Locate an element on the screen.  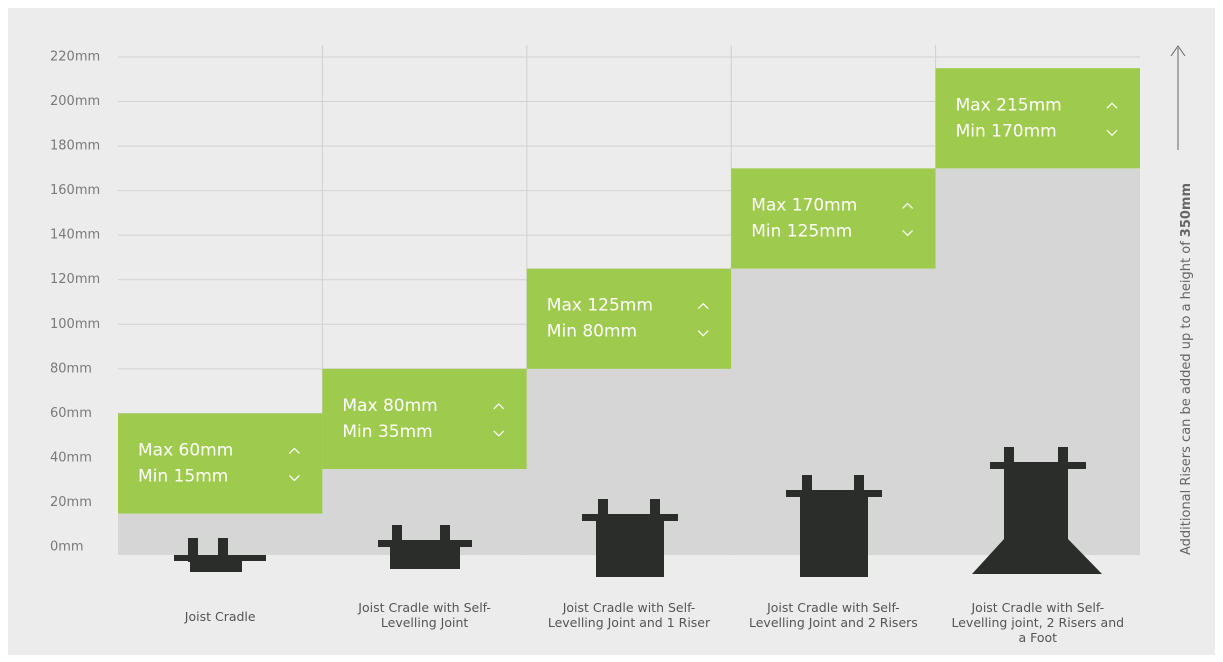
max-label: Max 60mm is located at coordinates (185, 450).